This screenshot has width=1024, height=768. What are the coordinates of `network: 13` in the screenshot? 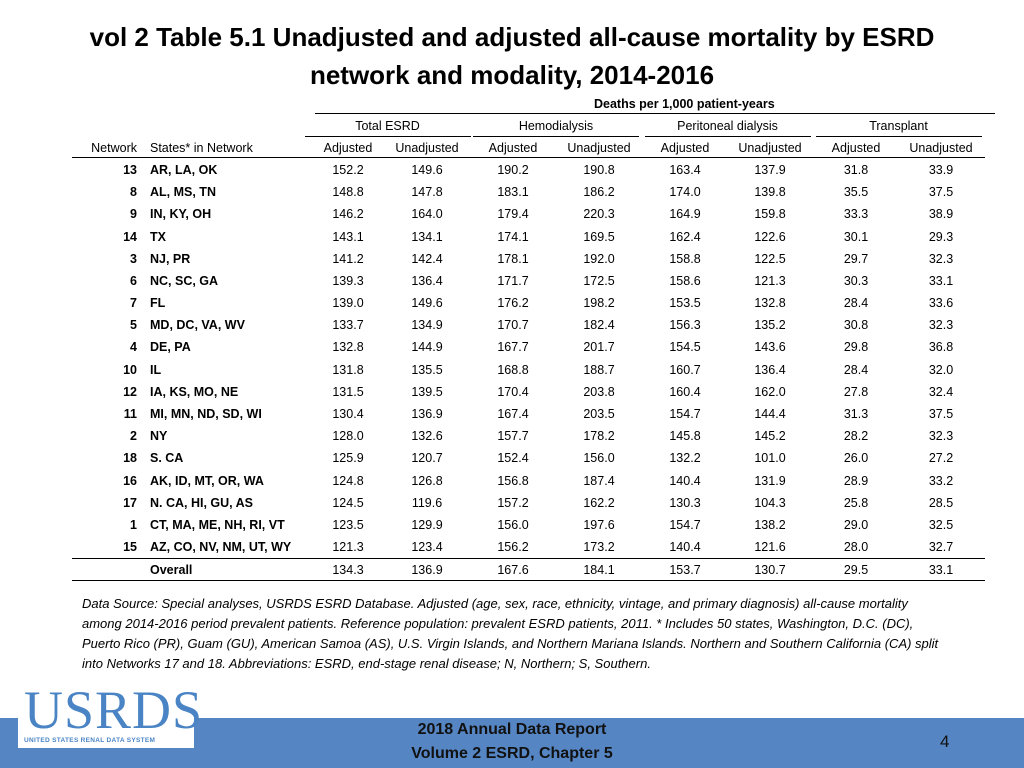 It's located at (130, 170).